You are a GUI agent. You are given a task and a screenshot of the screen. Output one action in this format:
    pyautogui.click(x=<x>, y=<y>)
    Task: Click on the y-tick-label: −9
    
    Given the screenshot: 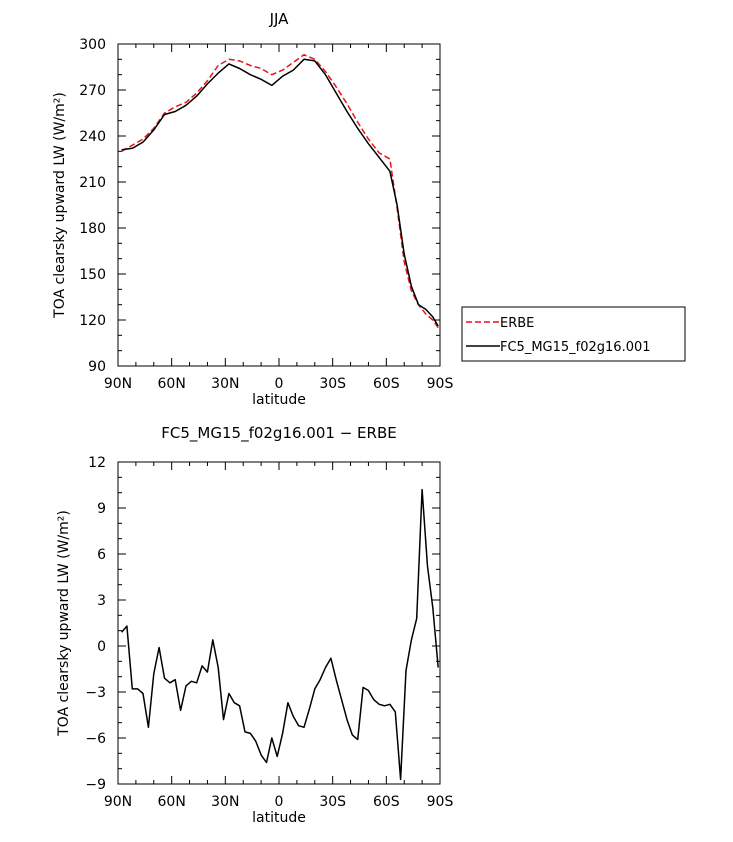 What is the action you would take?
    pyautogui.click(x=95, y=785)
    